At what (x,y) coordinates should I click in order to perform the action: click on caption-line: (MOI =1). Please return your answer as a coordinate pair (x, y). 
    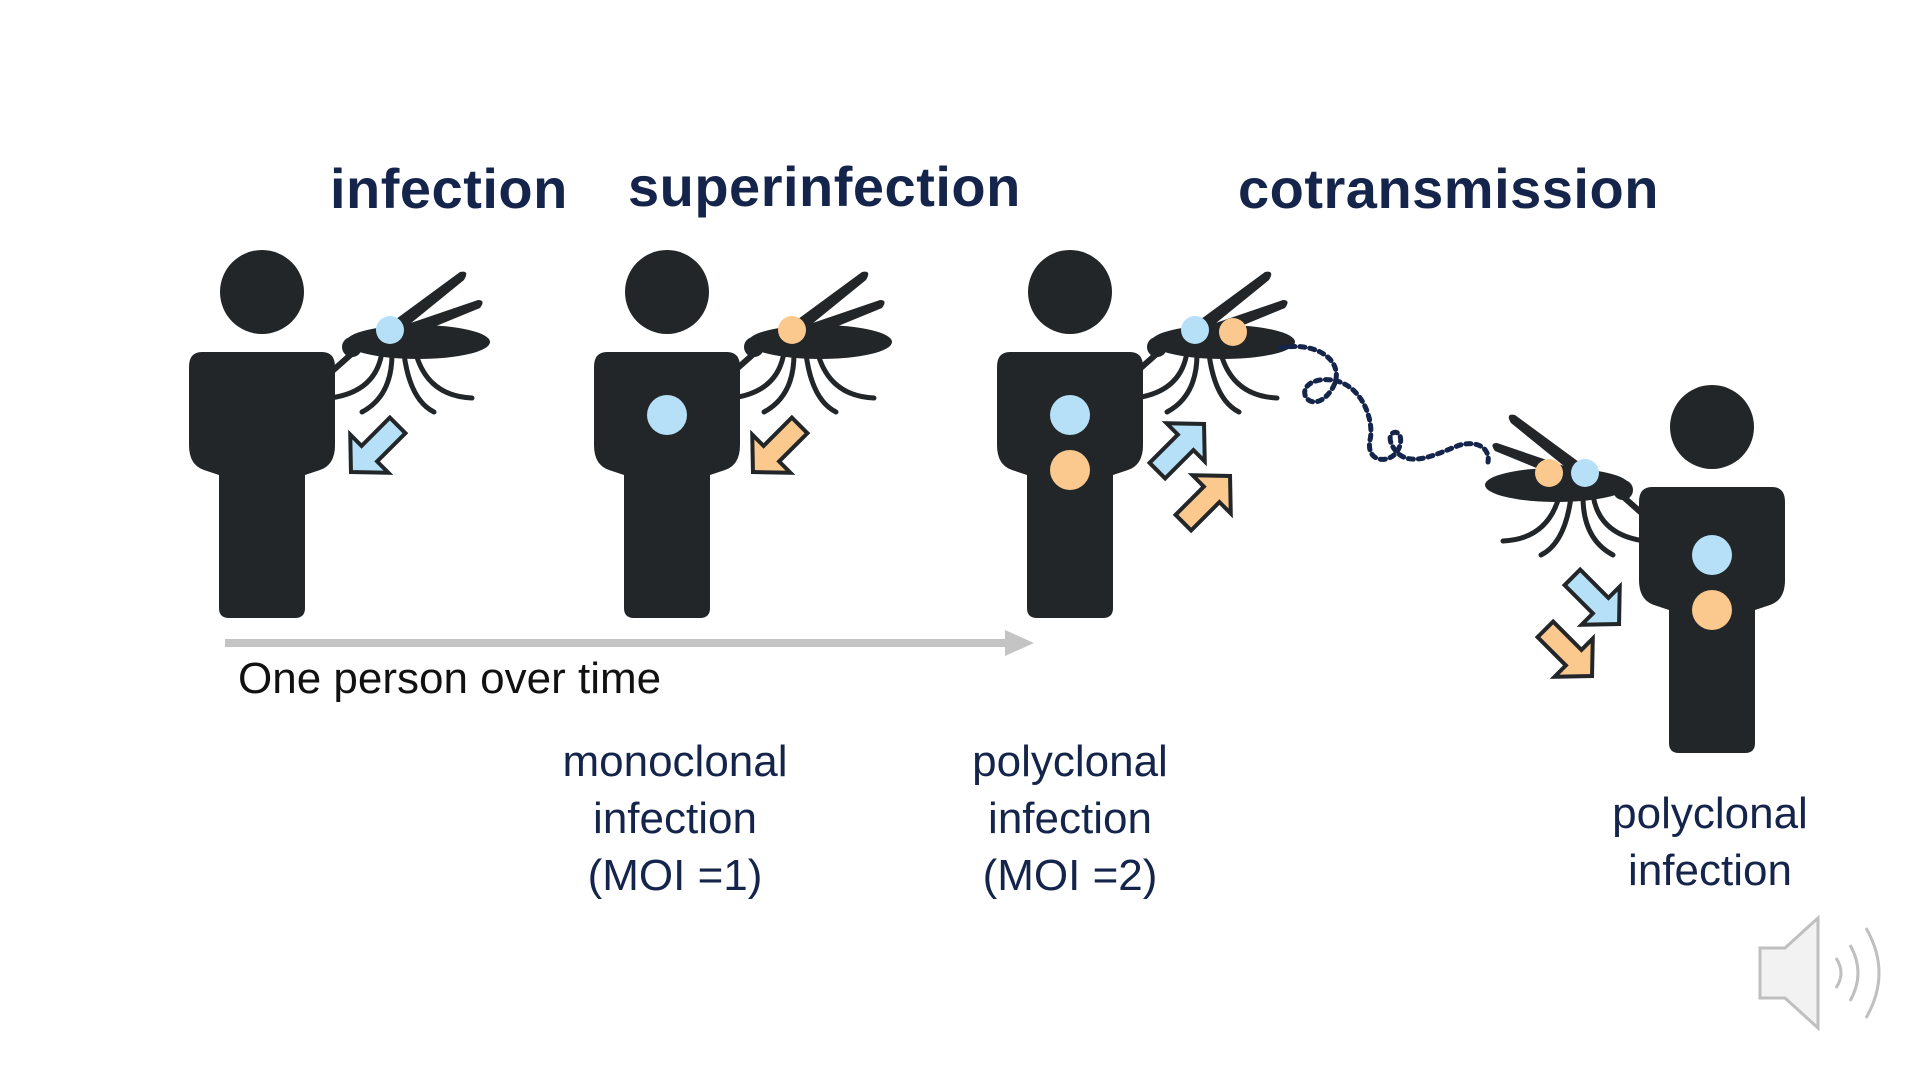
    Looking at the image, I should click on (675, 875).